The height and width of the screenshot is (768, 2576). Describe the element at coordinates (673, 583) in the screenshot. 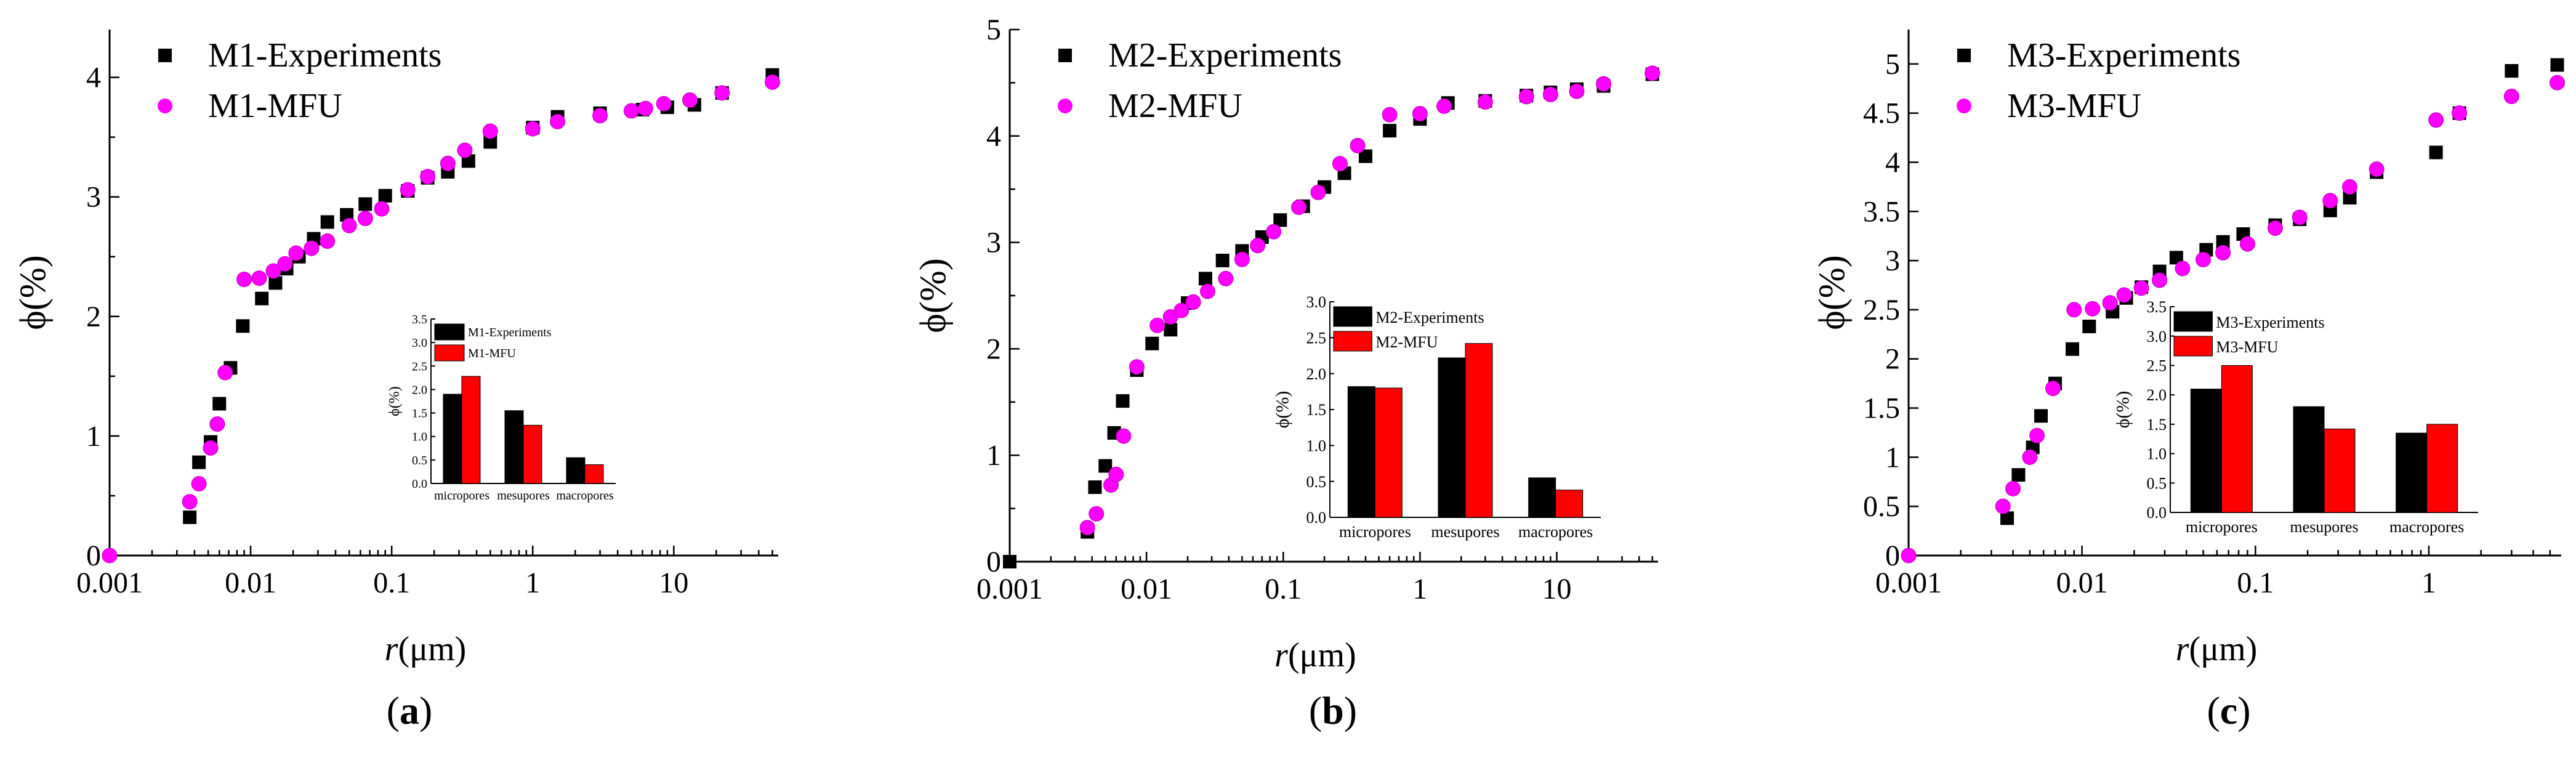

I see `x-tick-label: 10` at that location.